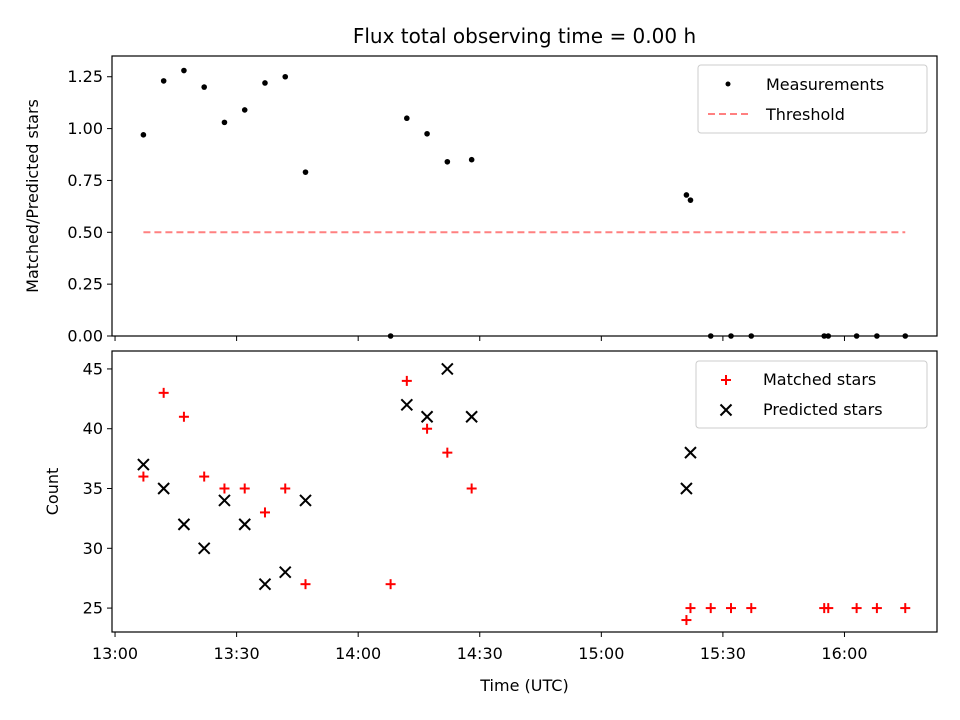 Image resolution: width=960 pixels, height=720 pixels. What do you see at coordinates (85, 284) in the screenshot?
I see `y-tick-label: 0.25` at bounding box center [85, 284].